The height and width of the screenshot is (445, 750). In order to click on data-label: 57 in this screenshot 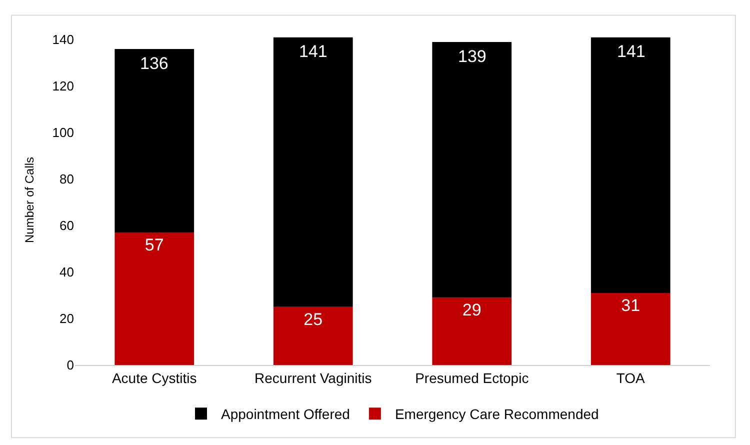, I will do `click(154, 245)`.